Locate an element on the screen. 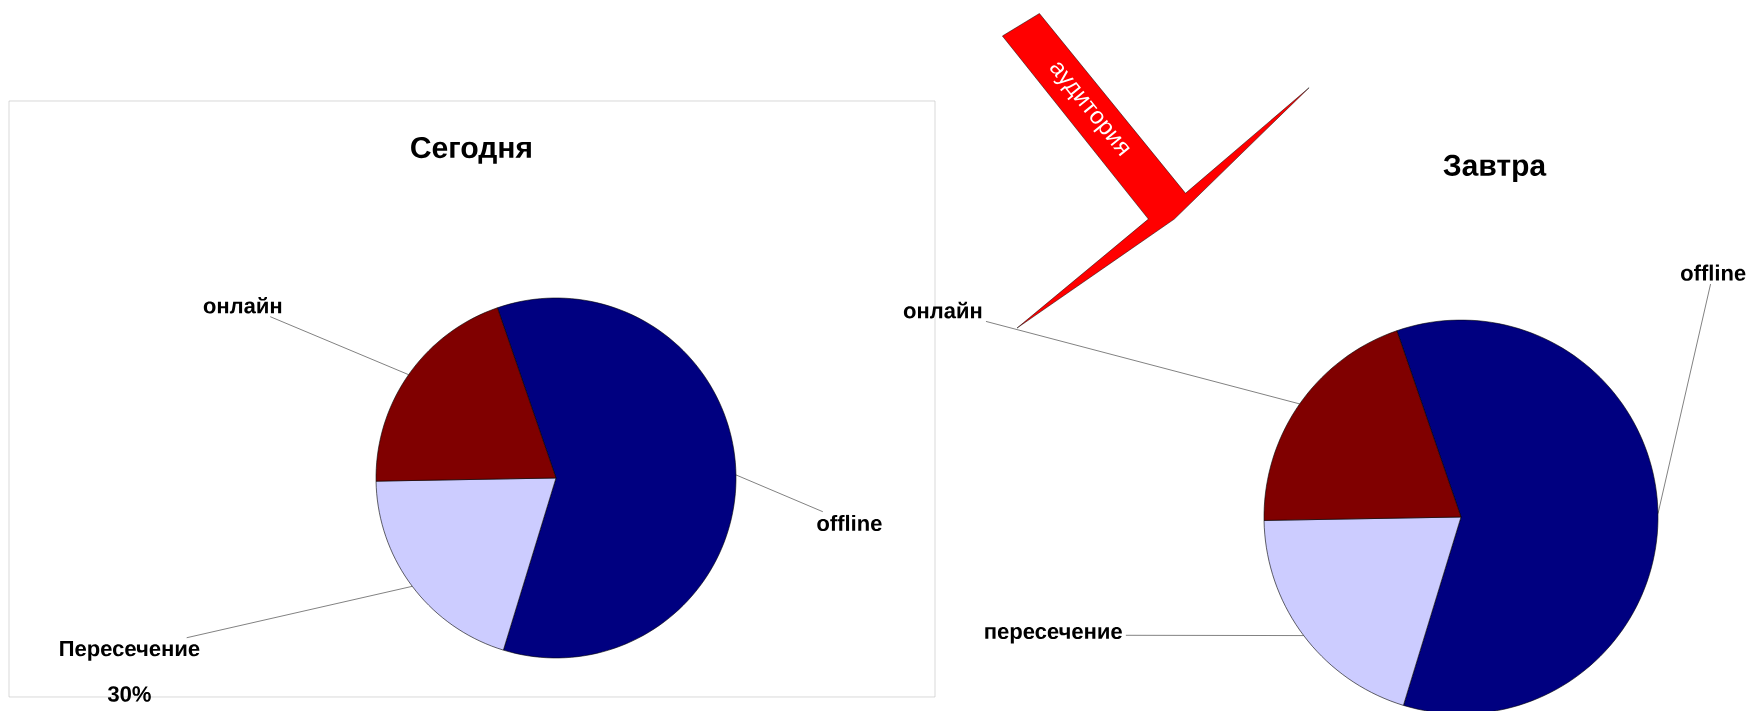 The image size is (1762, 711). text: 30% is located at coordinates (129, 694).